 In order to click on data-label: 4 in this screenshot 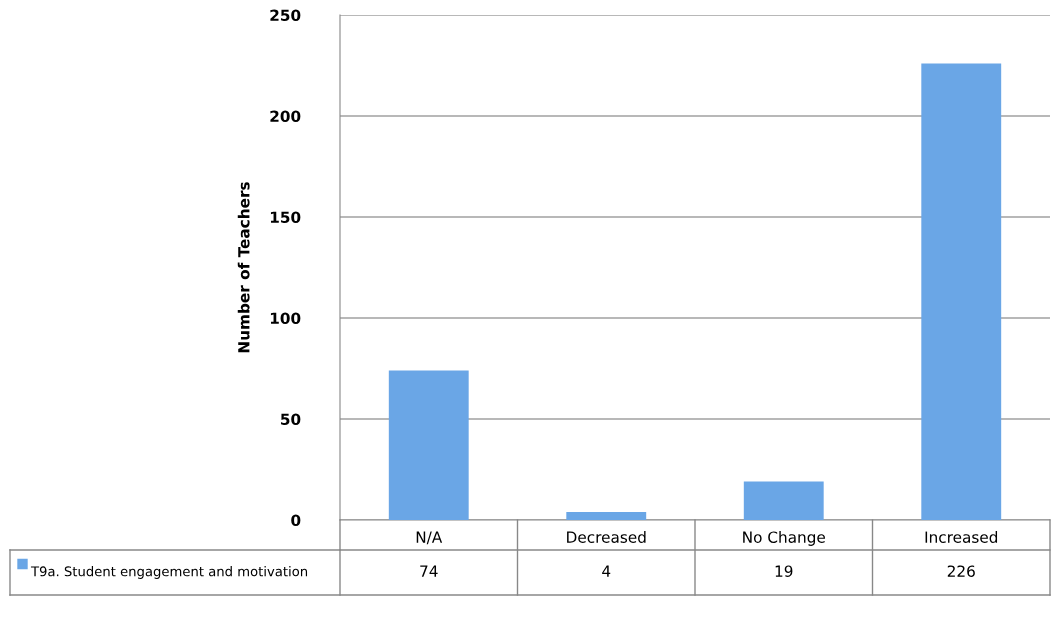, I will do `click(606, 571)`.